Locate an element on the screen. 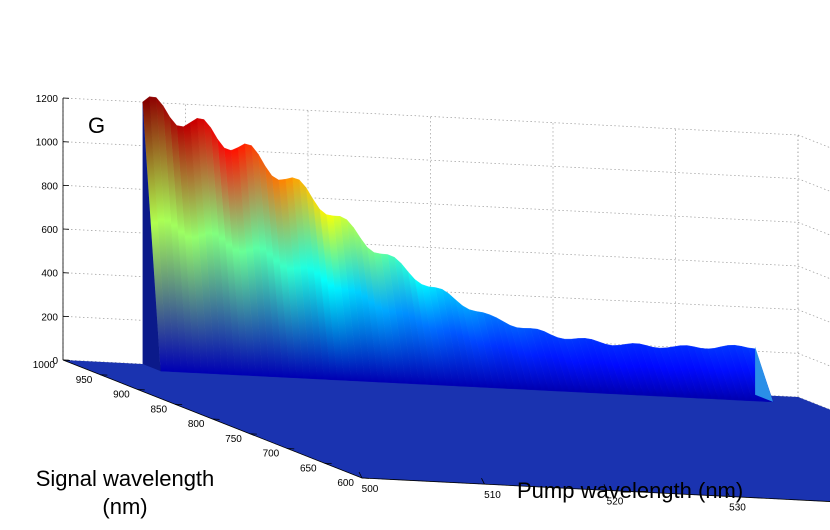  y-axis-label-line1: Signal wavelength is located at coordinates (125, 478).